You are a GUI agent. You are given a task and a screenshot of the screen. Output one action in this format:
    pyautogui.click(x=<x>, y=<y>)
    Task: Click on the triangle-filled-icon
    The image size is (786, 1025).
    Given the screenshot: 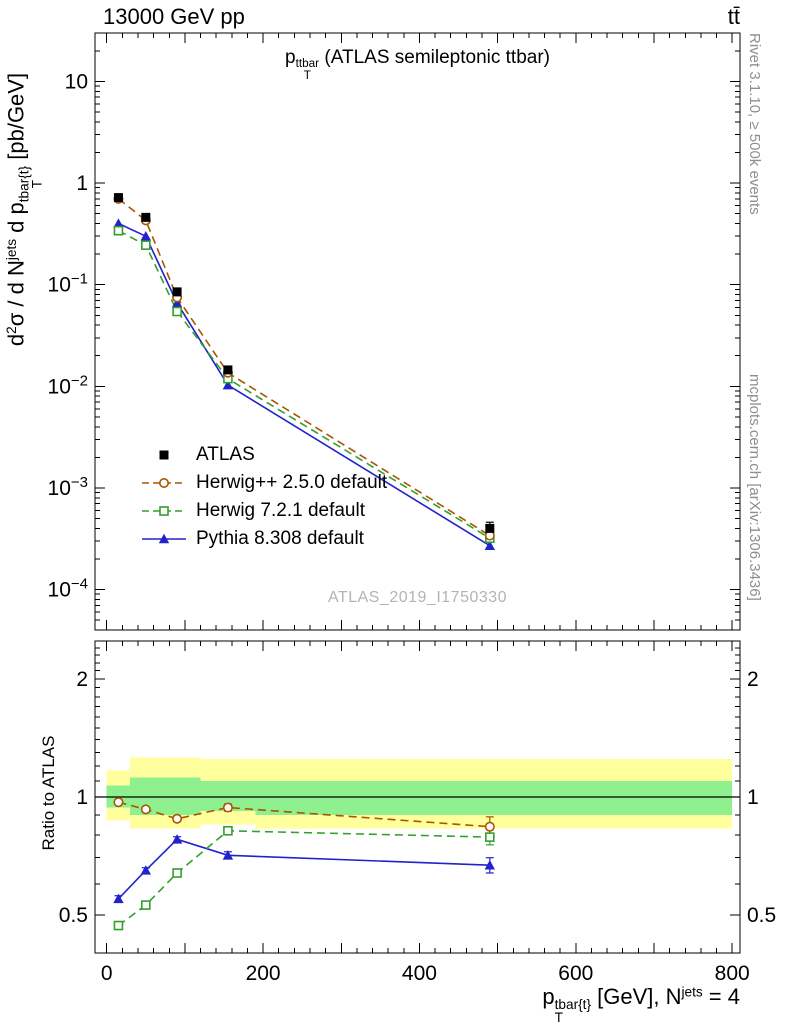 What is the action you would take?
    pyautogui.click(x=164, y=538)
    